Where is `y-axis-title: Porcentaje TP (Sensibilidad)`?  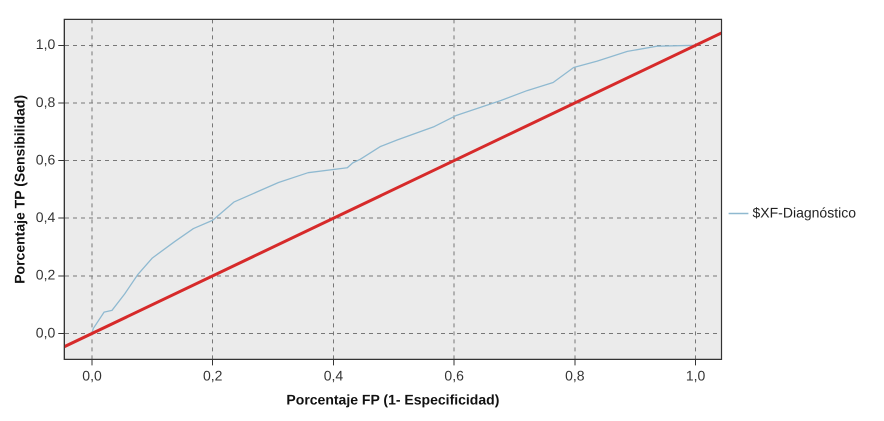
y-axis-title: Porcentaje TP (Sensibilidad) is located at coordinates (19, 189).